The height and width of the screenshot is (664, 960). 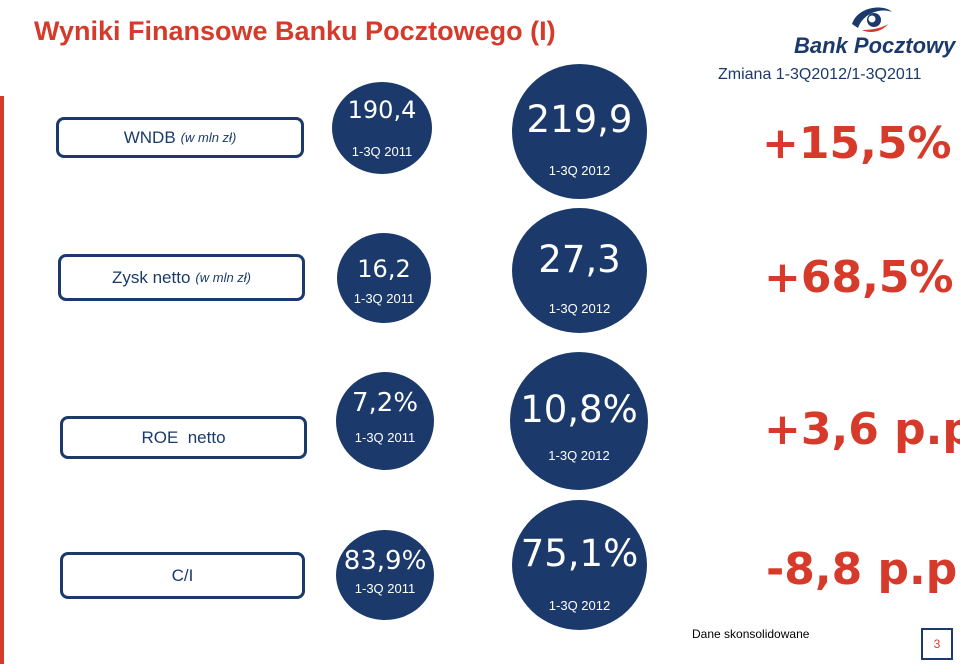 I want to click on value-2012-circle: 27,3 1-3Q 2012, so click(x=579, y=270).